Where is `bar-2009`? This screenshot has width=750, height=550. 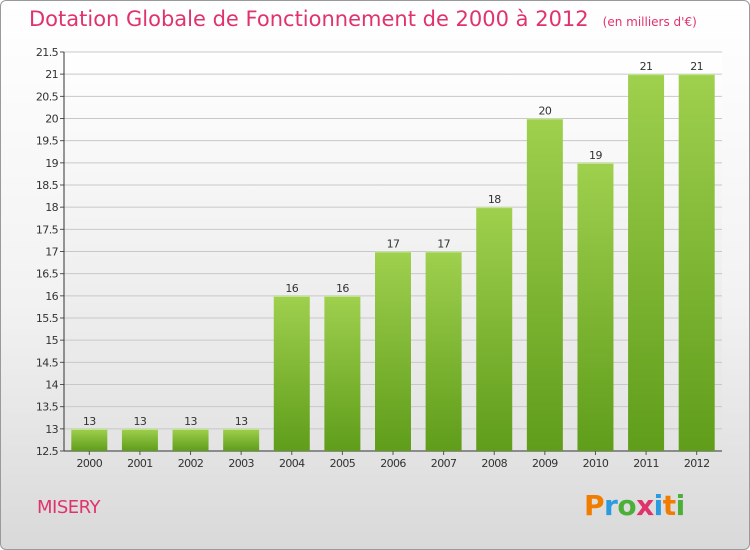
bar-2009 is located at coordinates (544, 284).